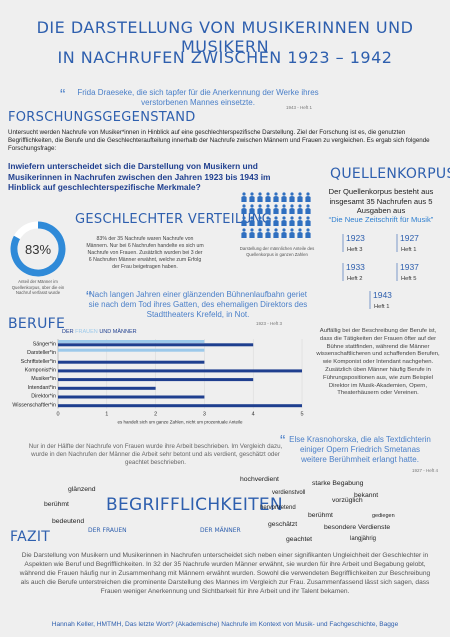 This screenshot has height=637, width=450. I want to click on legend: DER FRAUEN UND MÄNNER, so click(99, 331).